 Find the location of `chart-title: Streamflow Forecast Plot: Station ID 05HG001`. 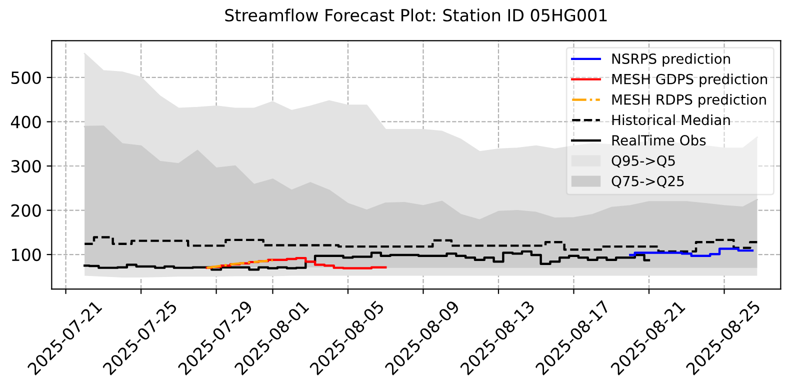

chart-title: Streamflow Forecast Plot: Station ID 05HG001 is located at coordinates (416, 15).